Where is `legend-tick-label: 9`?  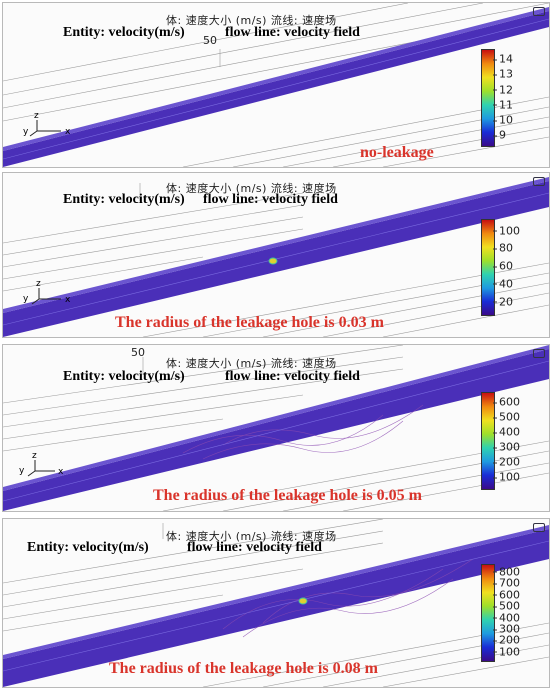
legend-tick-label: 9 is located at coordinates (499, 135).